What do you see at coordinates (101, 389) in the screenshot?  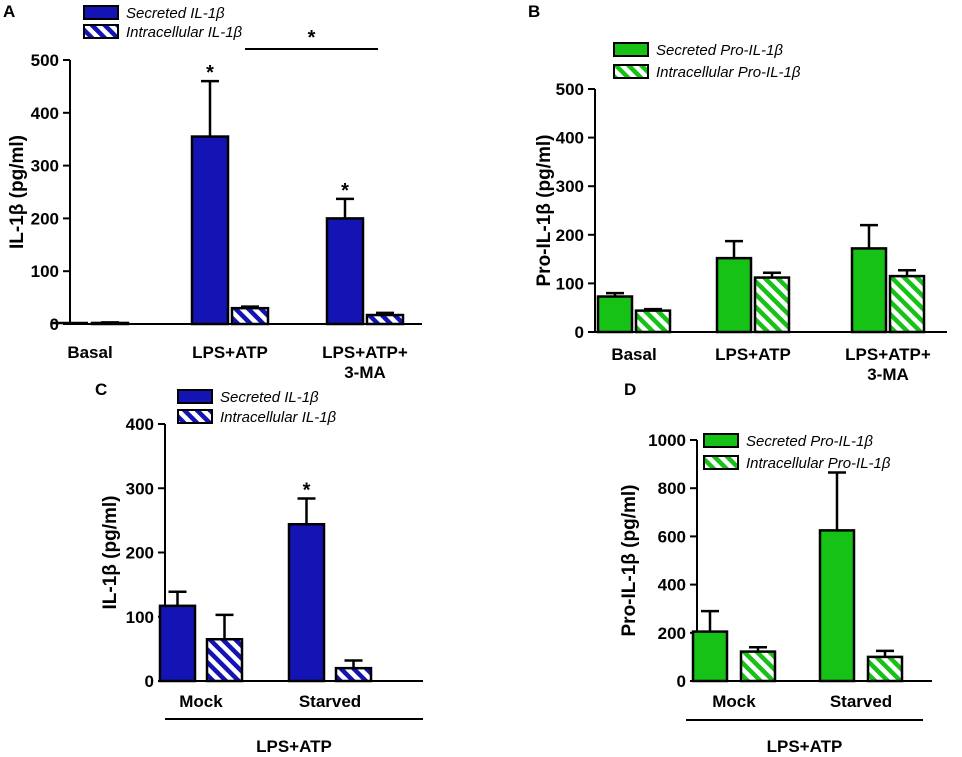 I see `panel-letter: C` at bounding box center [101, 389].